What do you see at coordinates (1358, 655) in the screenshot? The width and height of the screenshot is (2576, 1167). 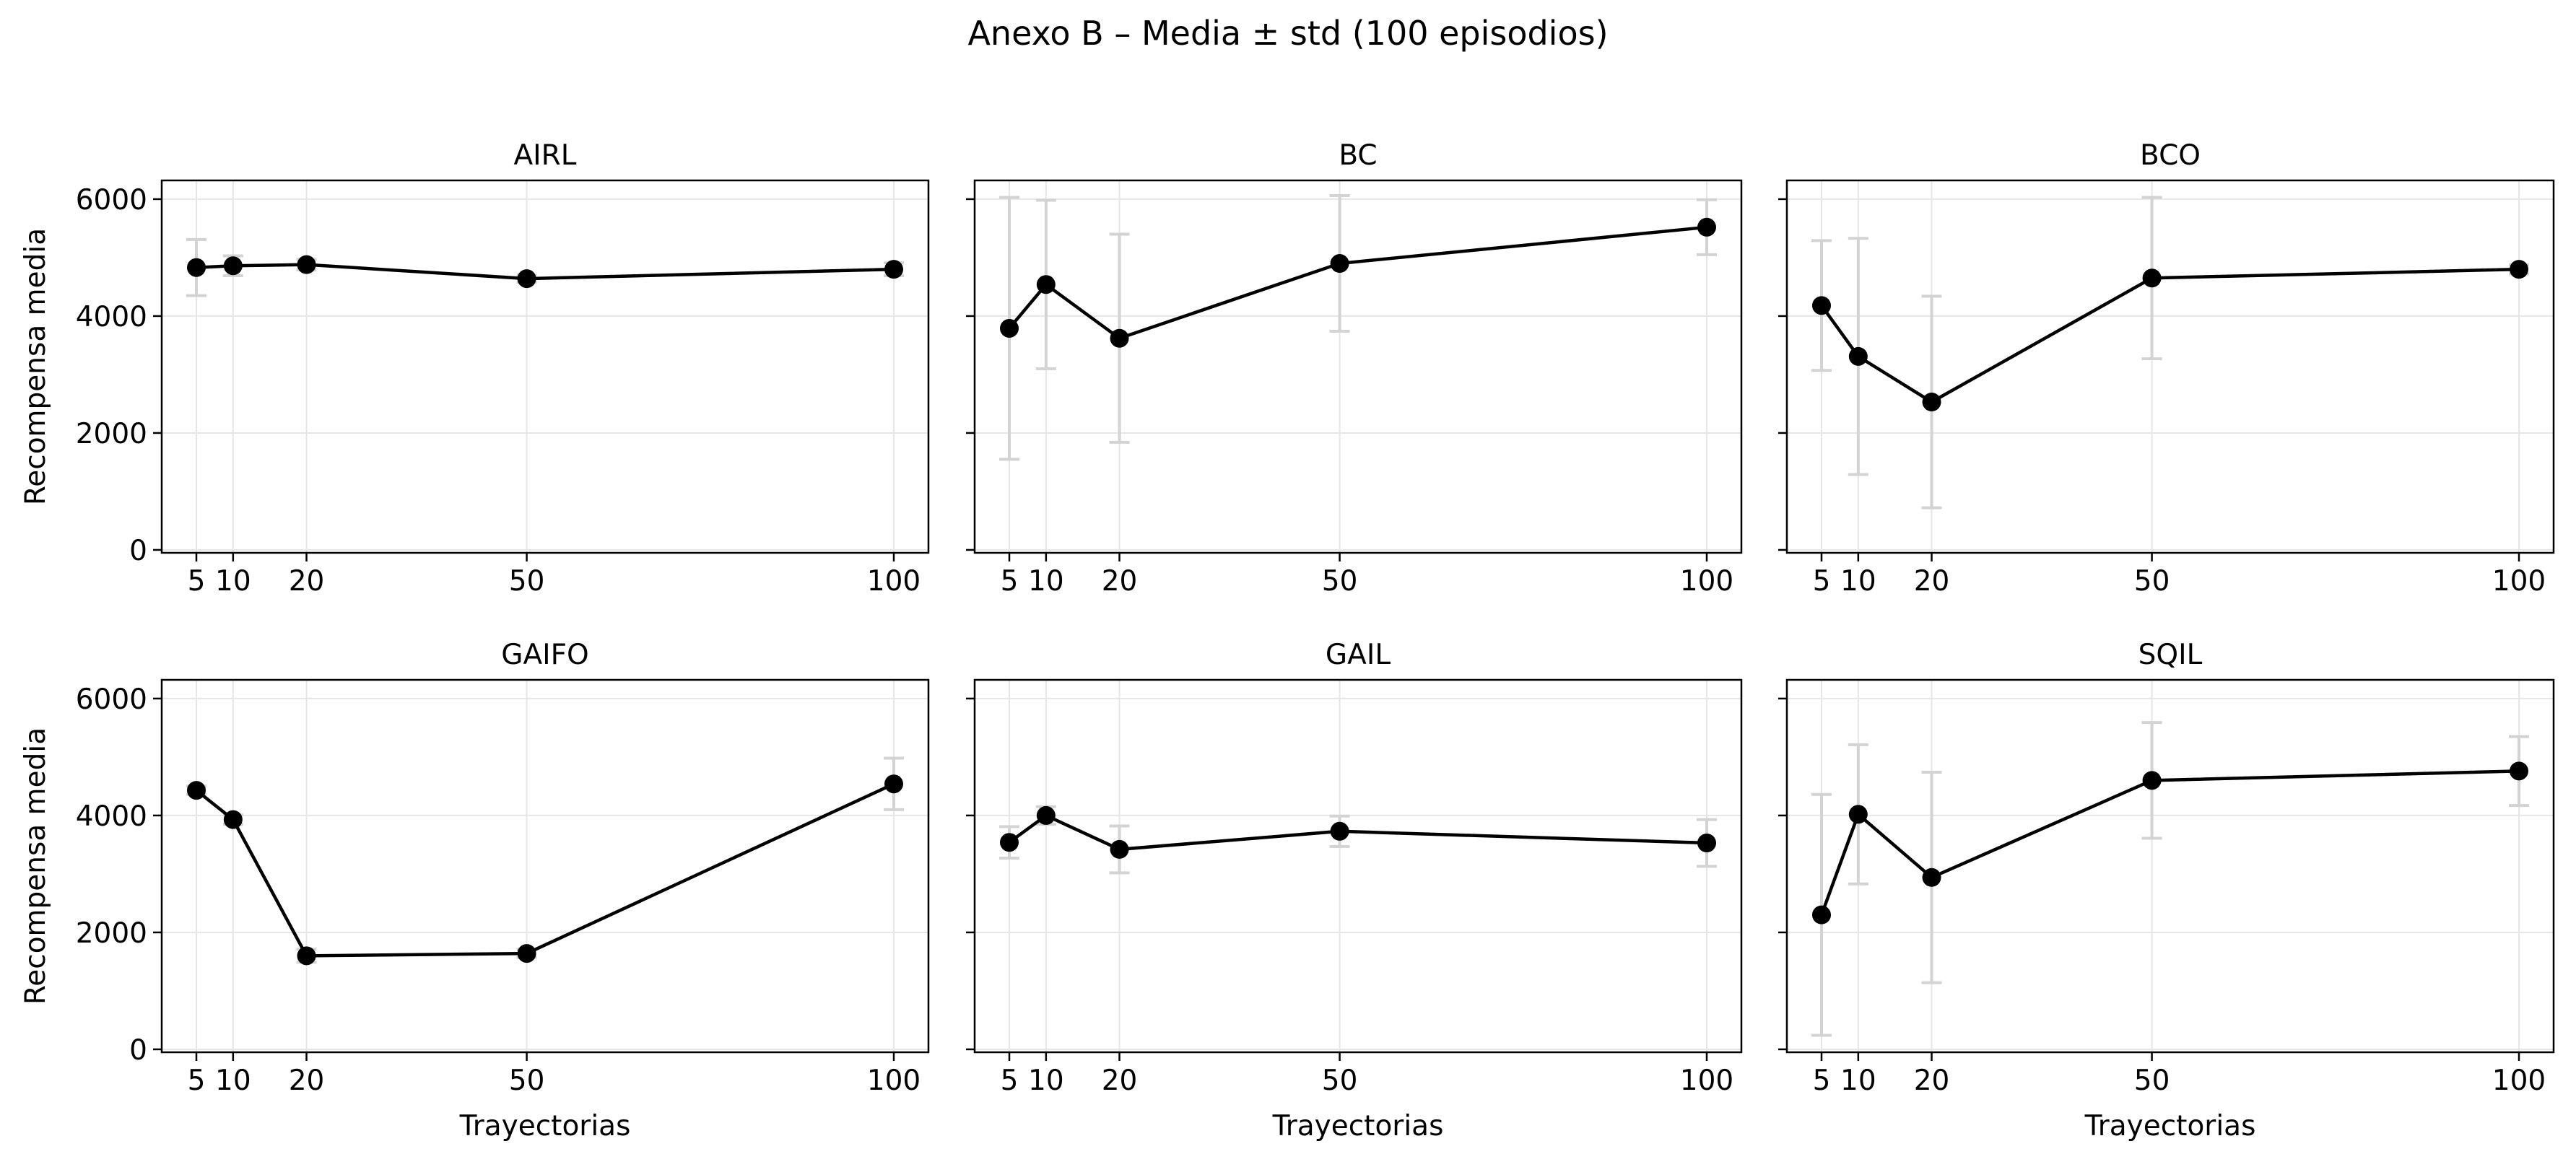 I see `subplot-title: GAIL` at bounding box center [1358, 655].